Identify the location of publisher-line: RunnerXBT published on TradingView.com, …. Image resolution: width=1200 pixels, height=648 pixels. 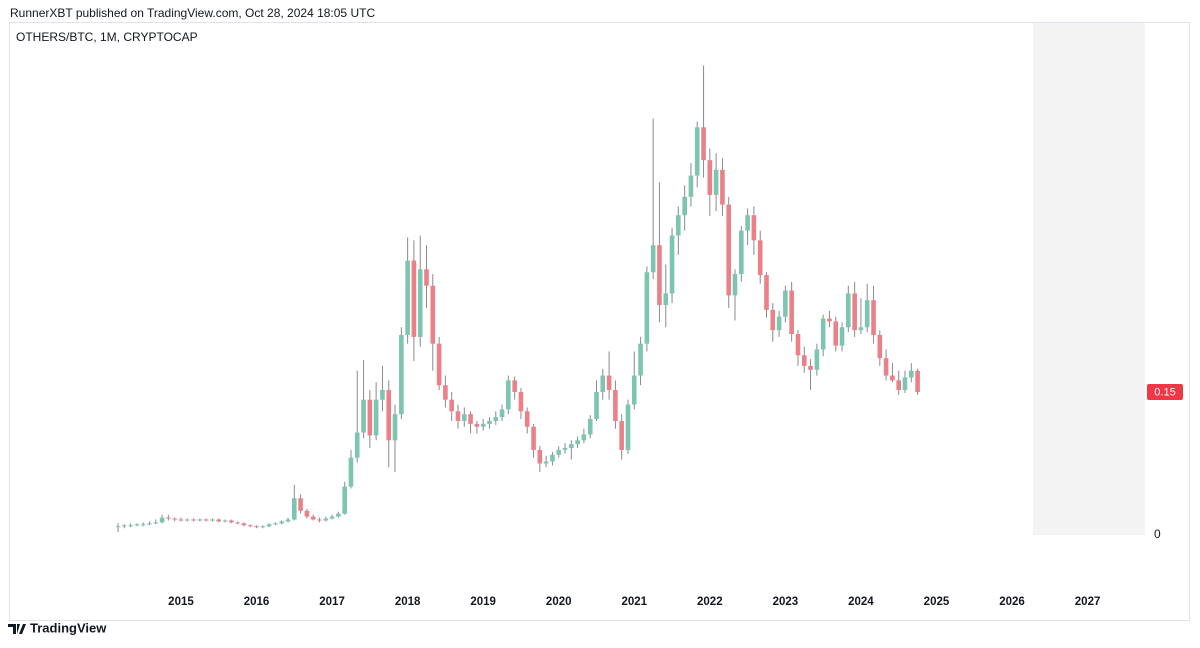
(192, 13).